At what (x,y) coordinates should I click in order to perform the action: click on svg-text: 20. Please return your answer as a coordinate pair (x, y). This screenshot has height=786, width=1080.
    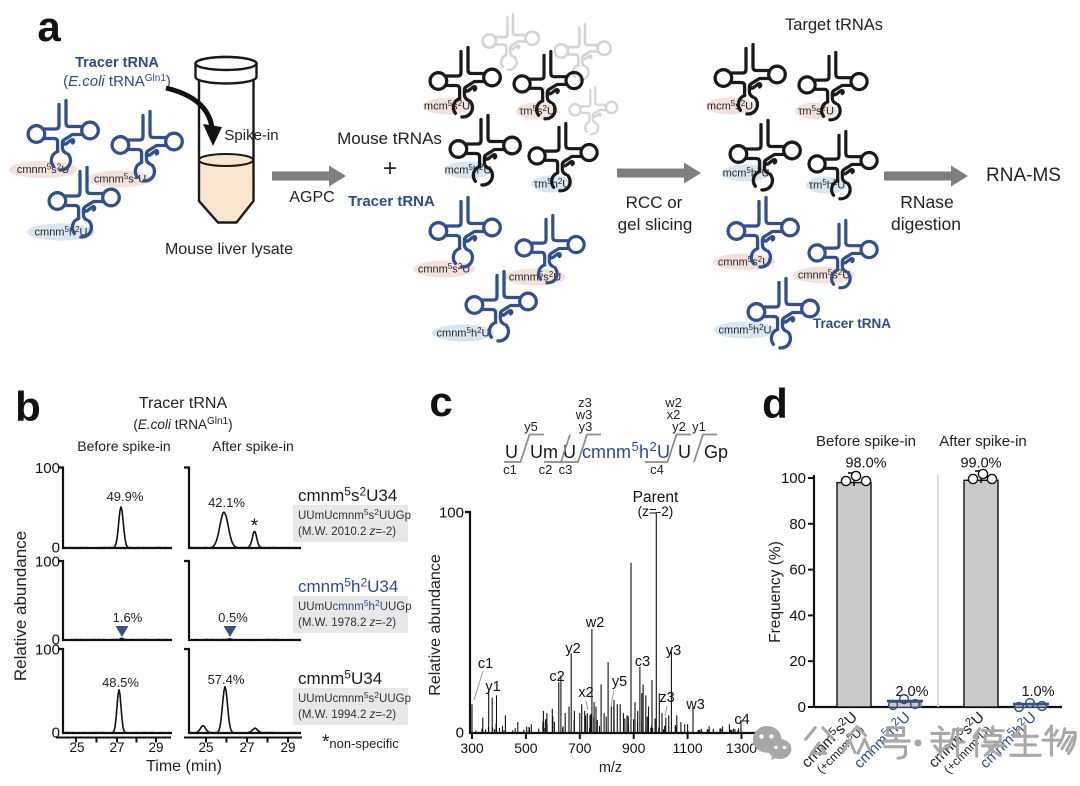
    Looking at the image, I should click on (797, 661).